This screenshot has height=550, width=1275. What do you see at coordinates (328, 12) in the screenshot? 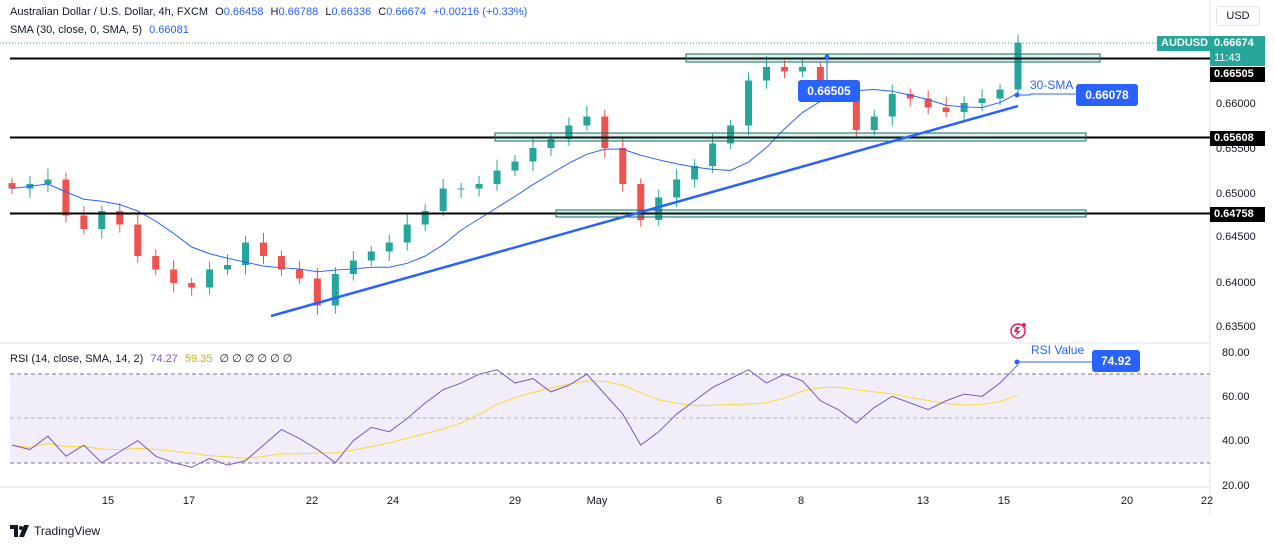
I see `ohlc-low-label: L` at bounding box center [328, 12].